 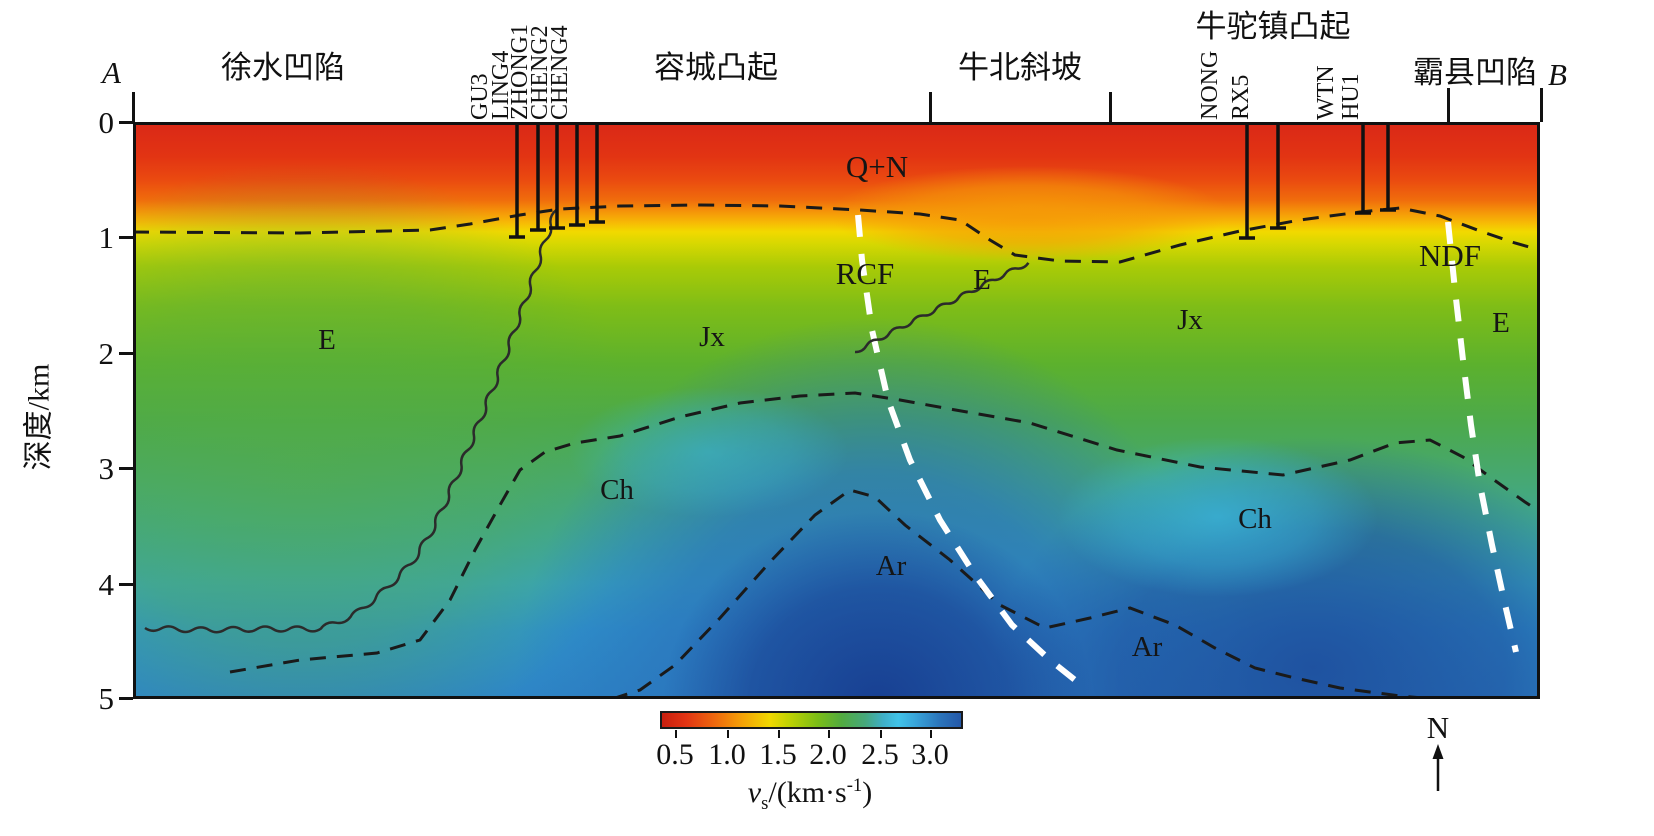 What do you see at coordinates (865, 273) in the screenshot?
I see `fault-label-rcf: RCF` at bounding box center [865, 273].